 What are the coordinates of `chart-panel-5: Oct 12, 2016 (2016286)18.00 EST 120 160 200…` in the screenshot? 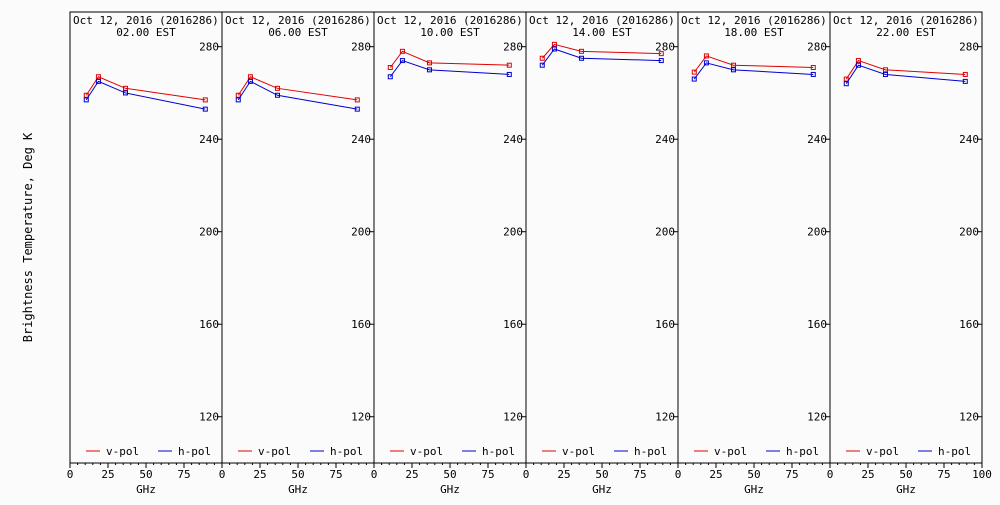 It's located at (753, 253).